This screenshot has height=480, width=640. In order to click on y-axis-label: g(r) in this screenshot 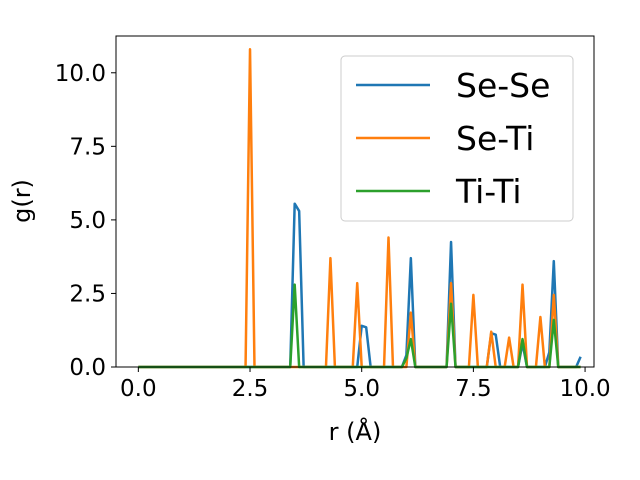, I will do `click(22, 201)`.